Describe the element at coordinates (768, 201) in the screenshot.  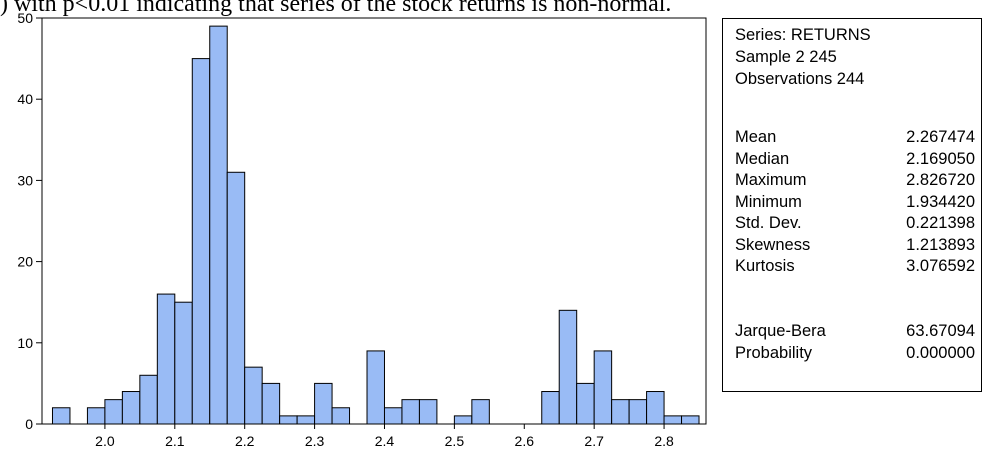
I see `stat-label: Minimum` at that location.